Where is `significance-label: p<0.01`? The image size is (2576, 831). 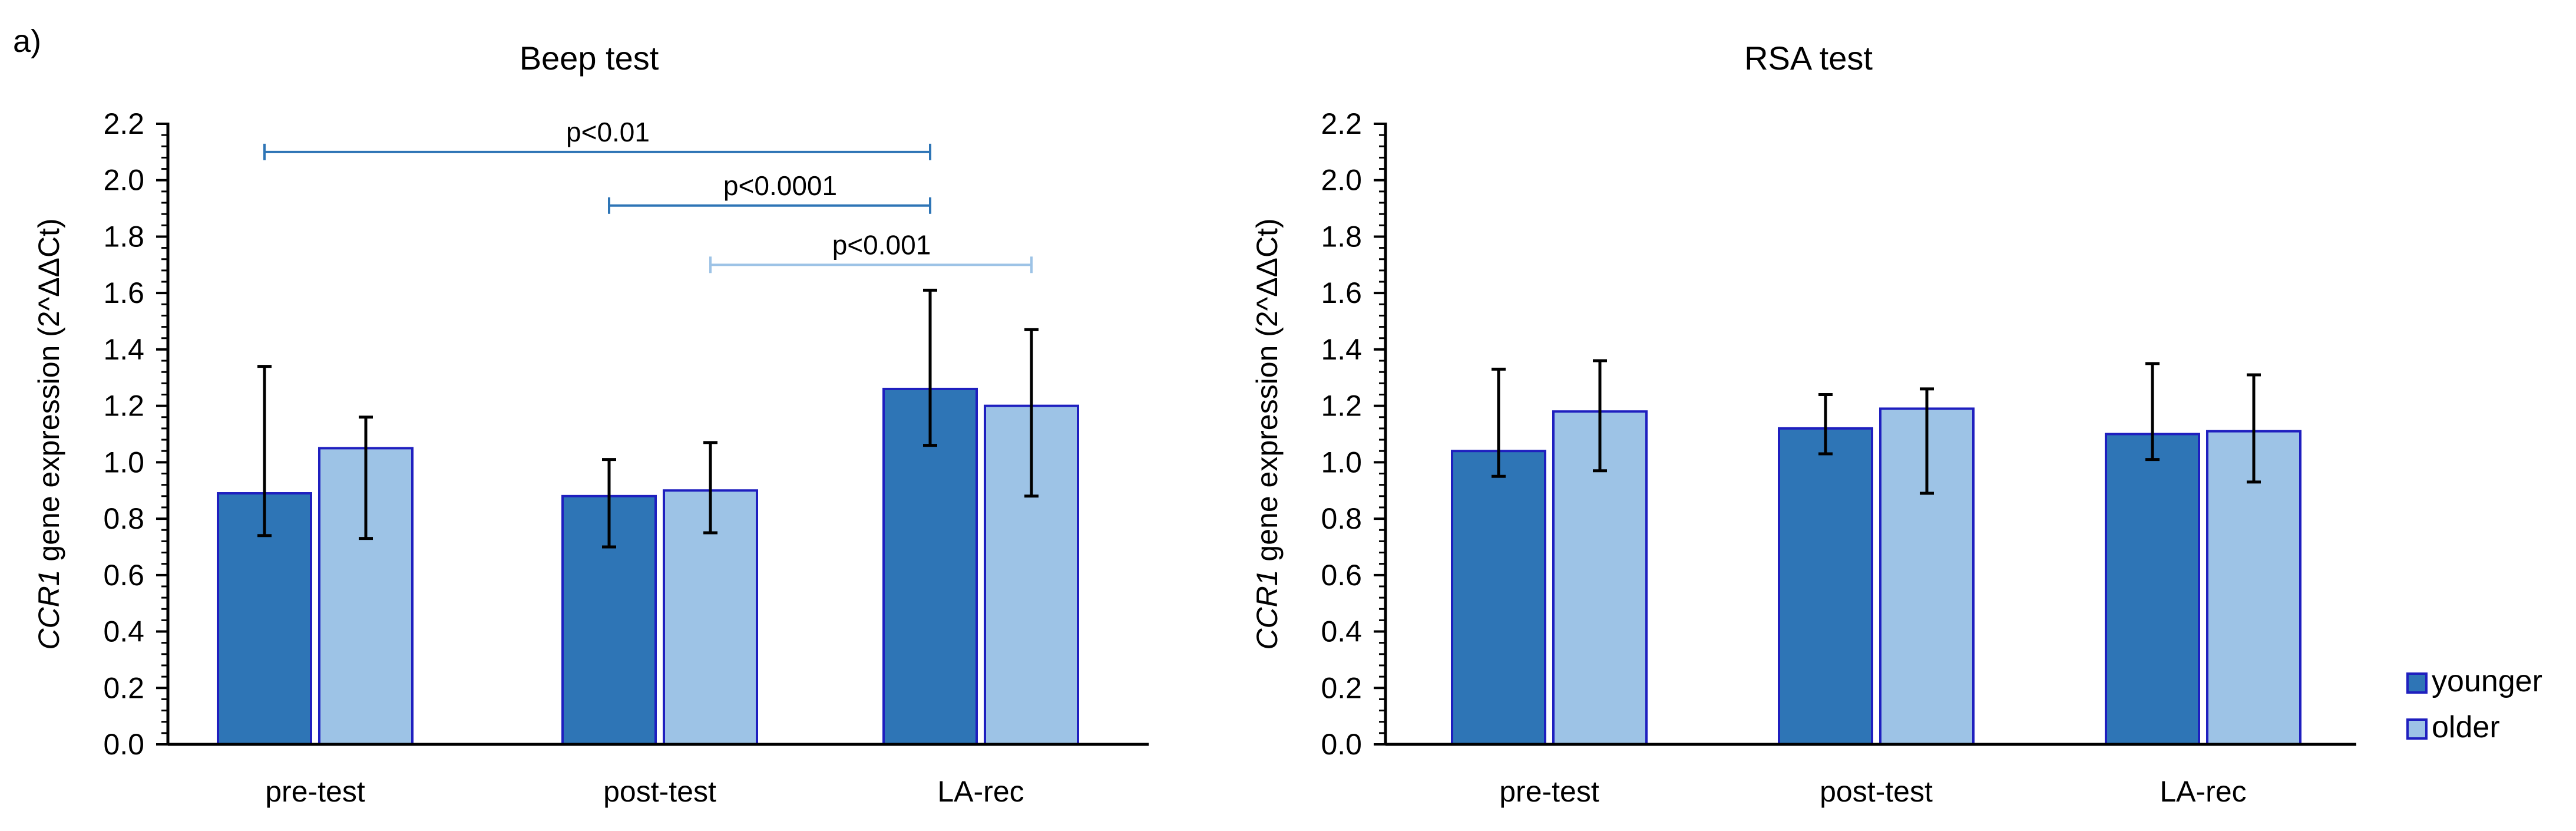 significance-label: p<0.01 is located at coordinates (608, 132).